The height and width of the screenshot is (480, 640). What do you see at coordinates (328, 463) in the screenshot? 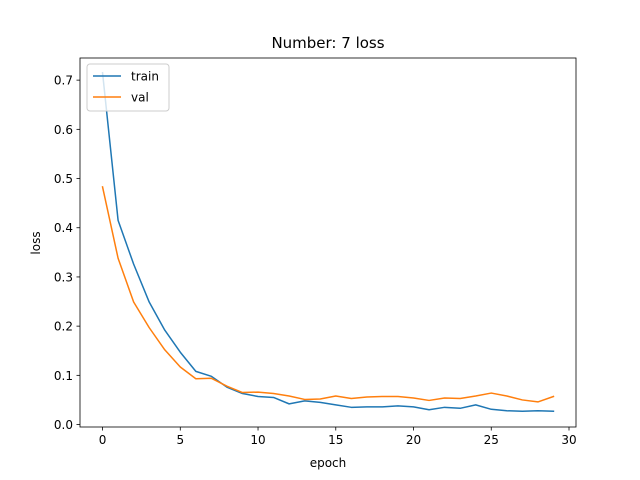
I see `x-axis-label: epoch` at bounding box center [328, 463].